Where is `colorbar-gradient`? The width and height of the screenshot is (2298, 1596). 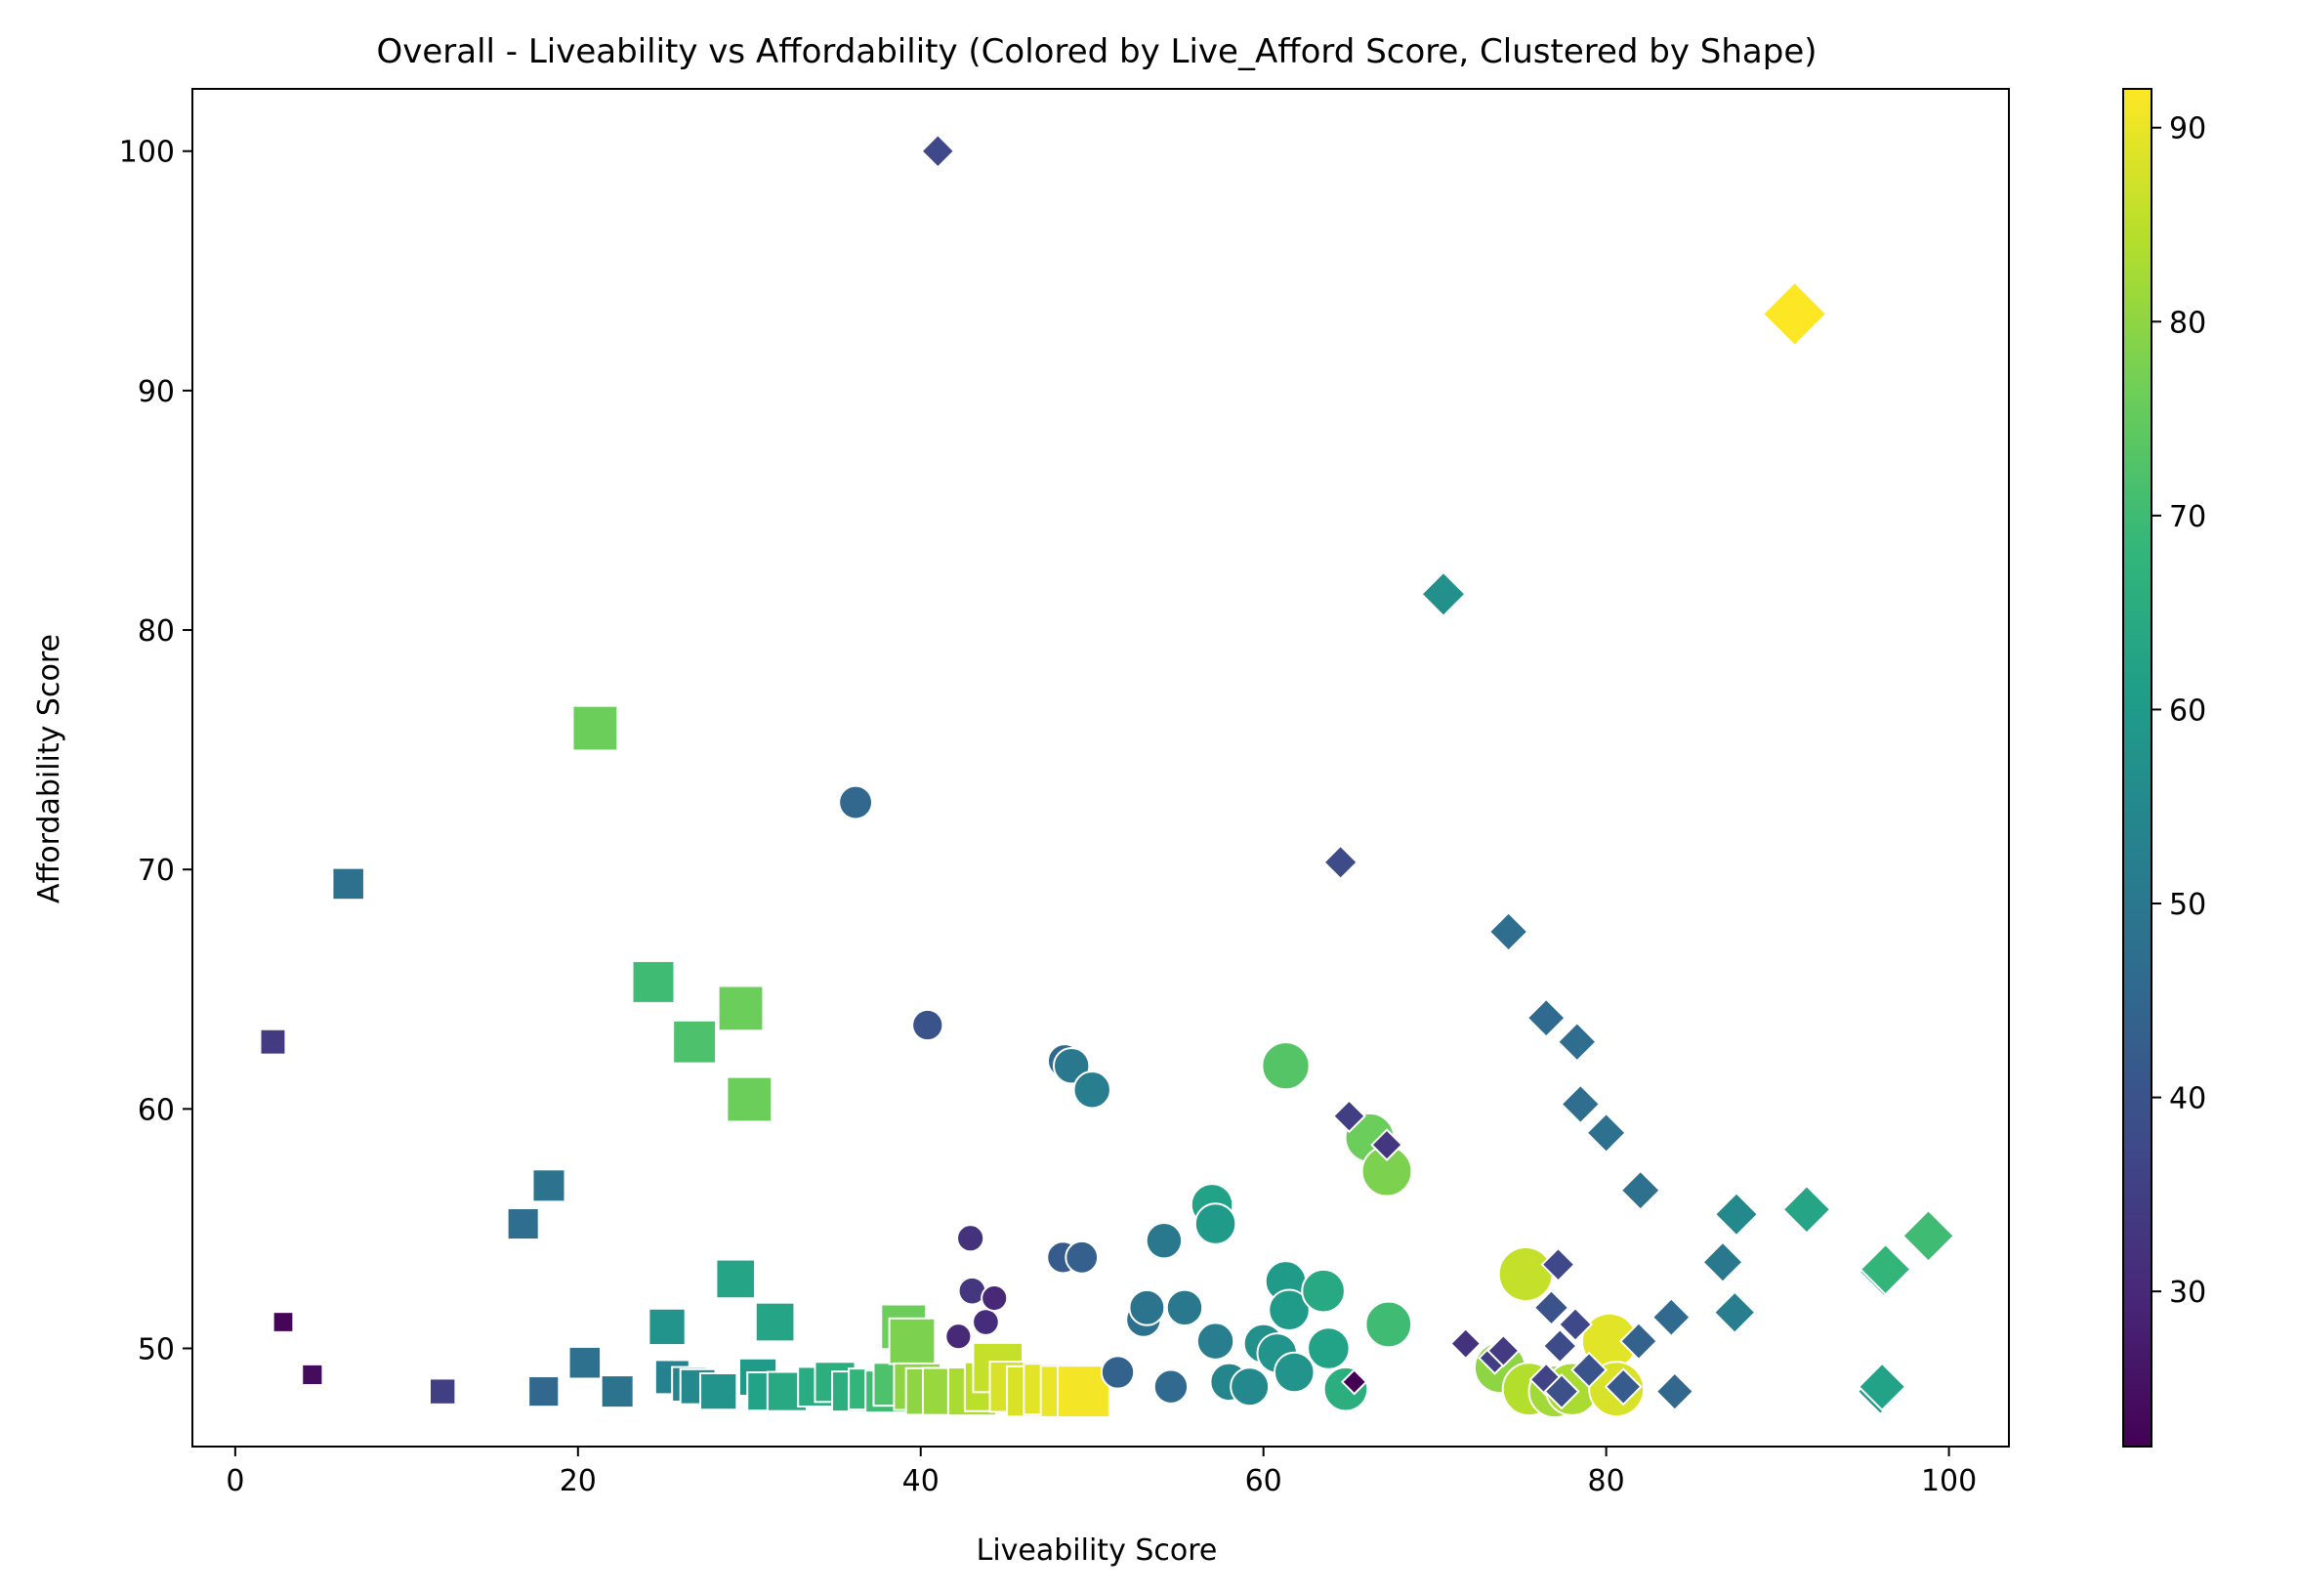
colorbar-gradient is located at coordinates (2137, 768).